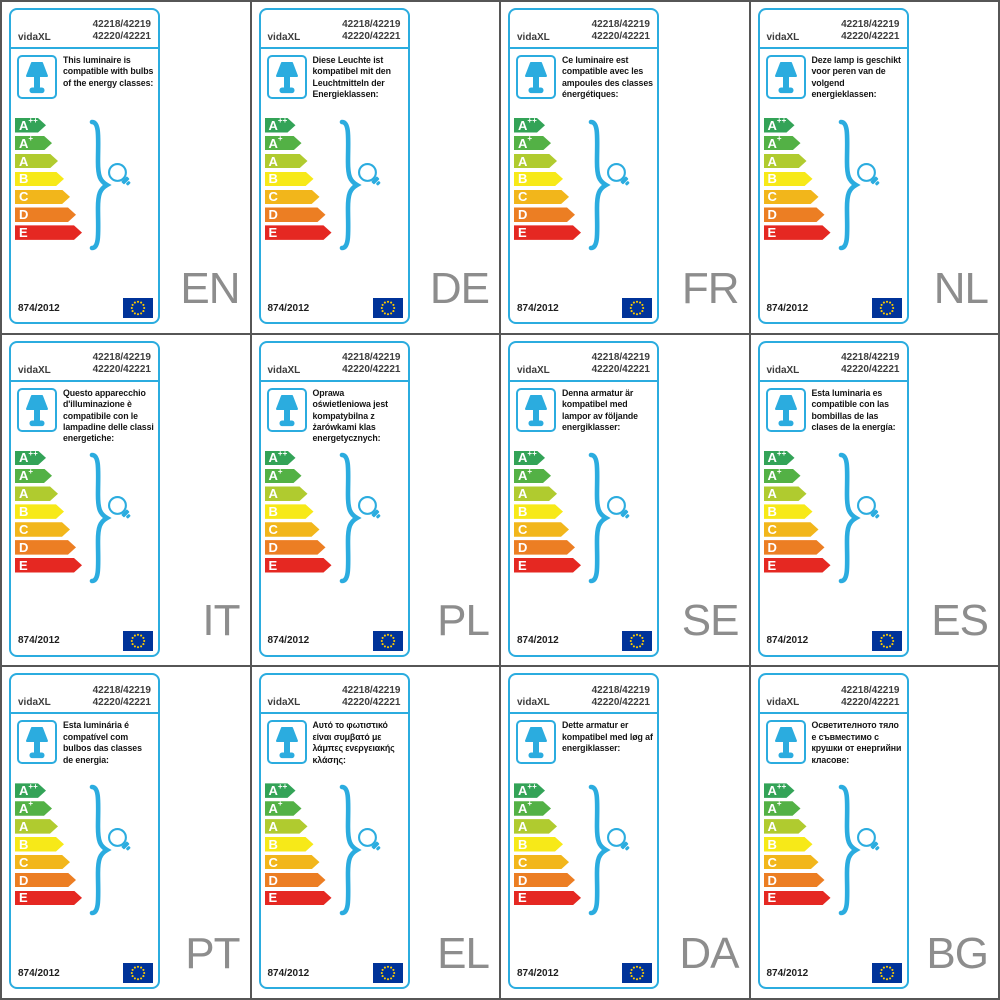 The image size is (1000, 1000). I want to click on language-code: PT, so click(212, 953).